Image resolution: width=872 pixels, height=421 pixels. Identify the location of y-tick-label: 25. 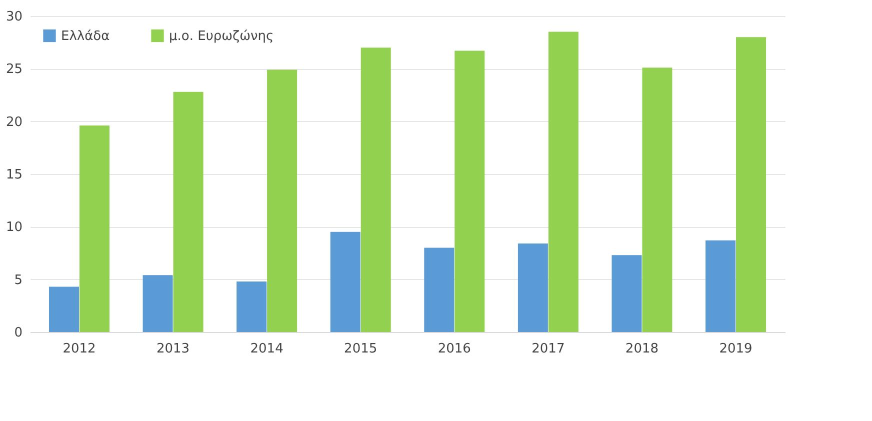
(14, 70).